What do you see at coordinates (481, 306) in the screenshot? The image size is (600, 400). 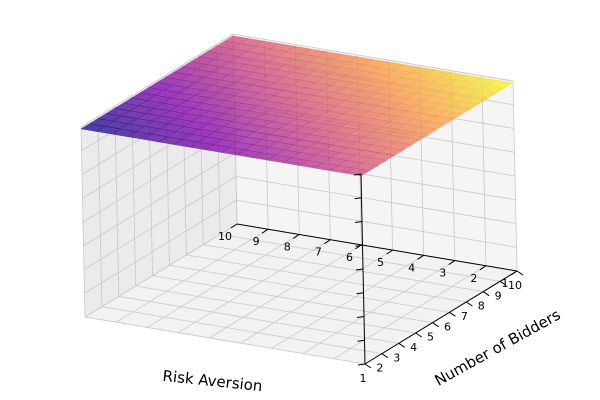 I see `x-tick-label: 8` at bounding box center [481, 306].